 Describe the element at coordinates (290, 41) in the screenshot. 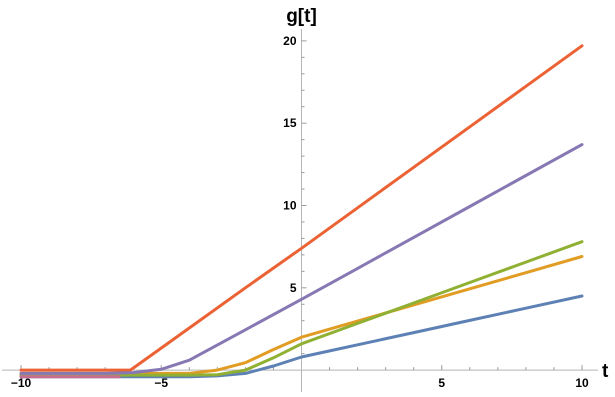

I see `y-tick-label: 20` at that location.